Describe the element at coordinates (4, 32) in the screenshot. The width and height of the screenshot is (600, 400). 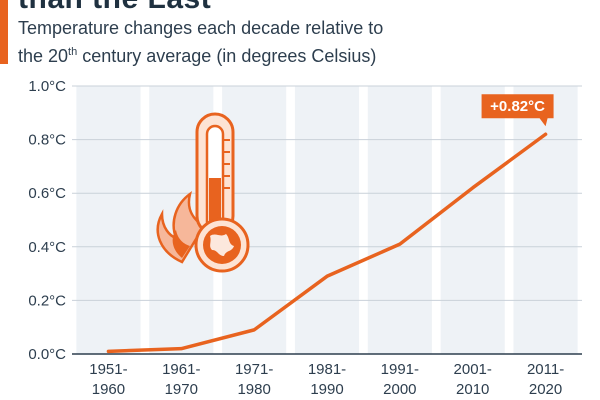
I see `accent-bar` at that location.